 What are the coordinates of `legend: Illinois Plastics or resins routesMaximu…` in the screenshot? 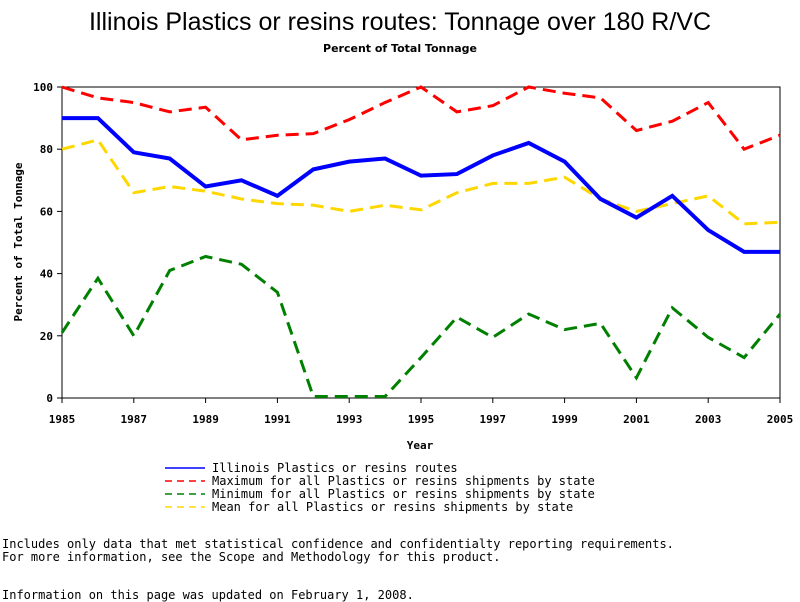 It's located at (380, 487).